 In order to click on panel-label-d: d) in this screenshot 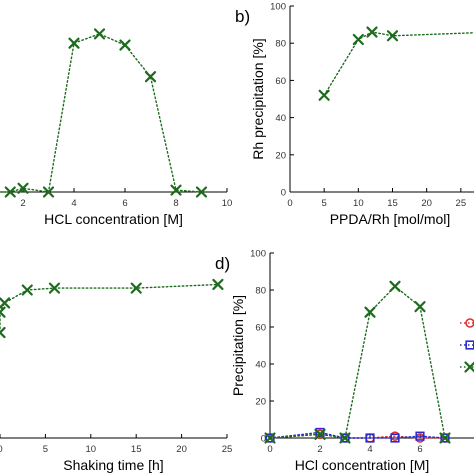, I will do `click(222, 263)`.